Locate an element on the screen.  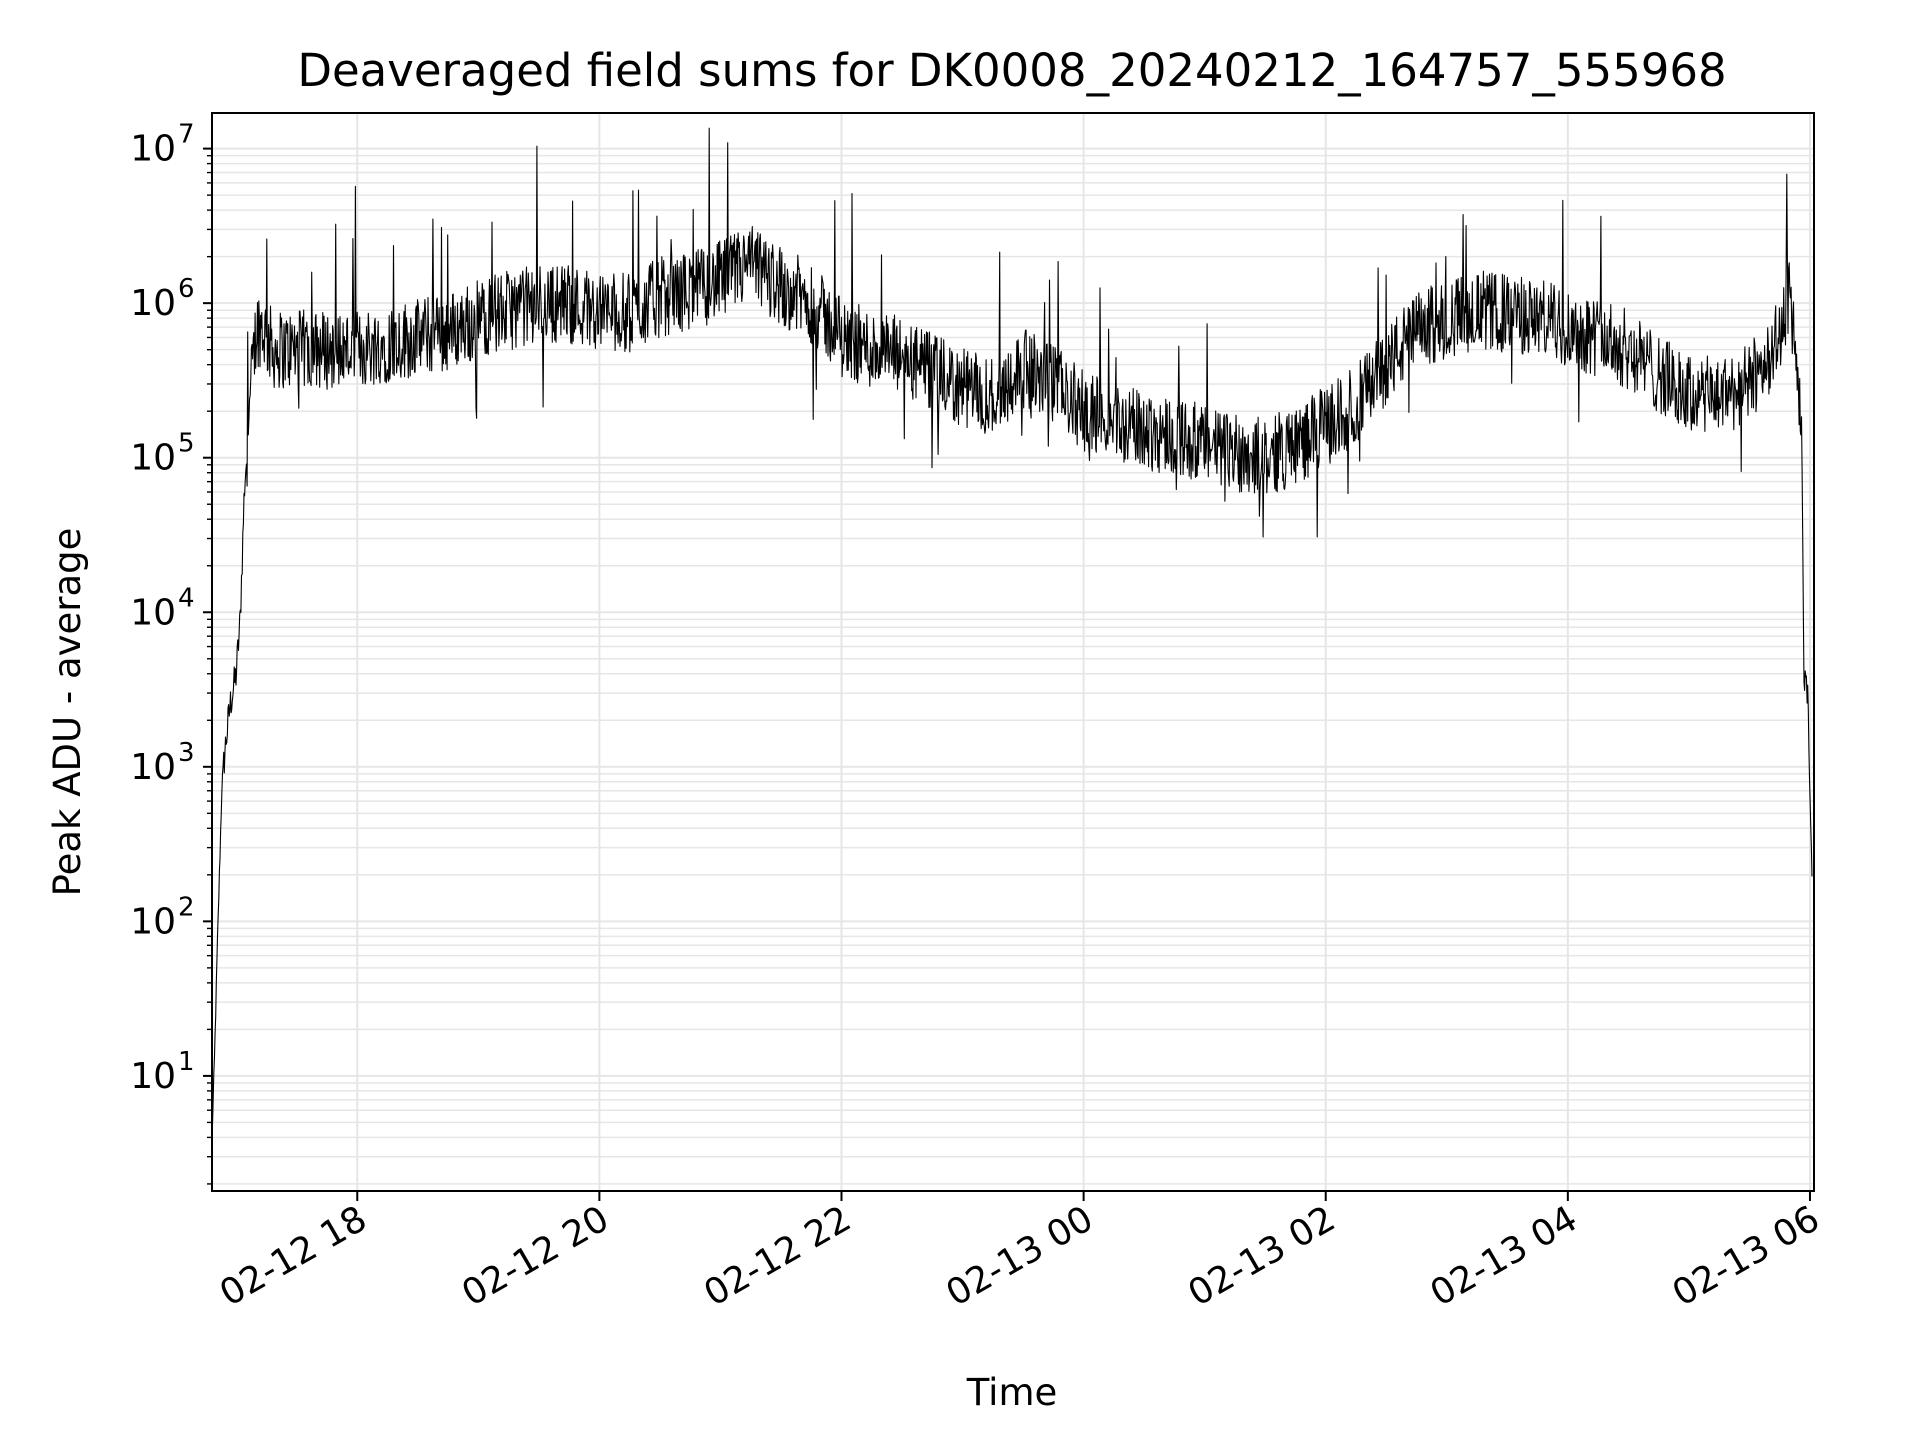
y-tick-exponent: 2 is located at coordinates (186, 907).